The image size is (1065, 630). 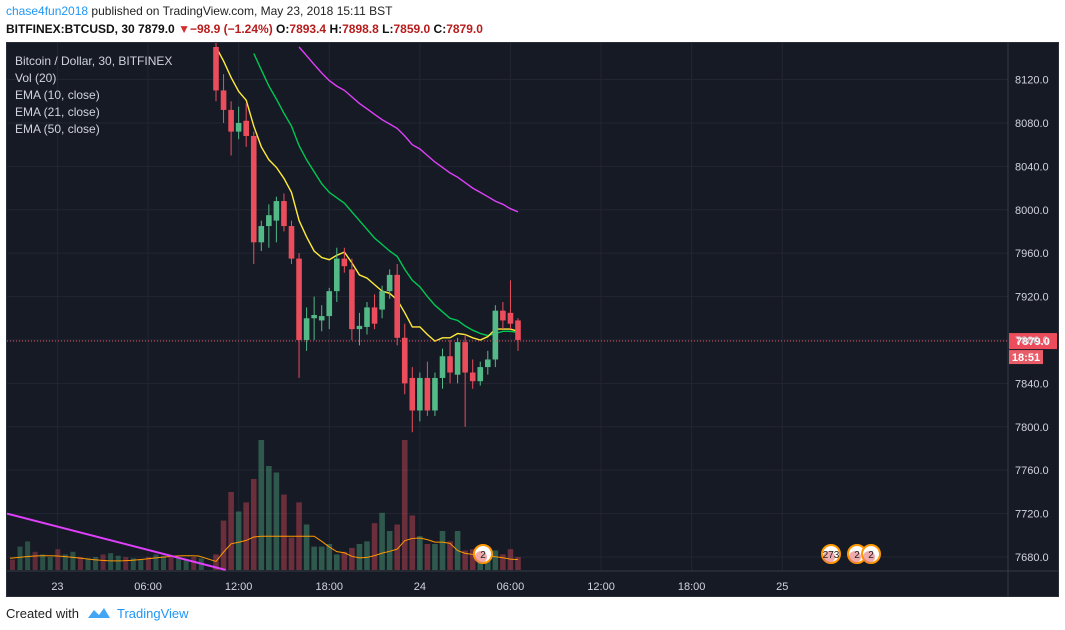 I want to click on last-price-badge, so click(x=1033, y=341).